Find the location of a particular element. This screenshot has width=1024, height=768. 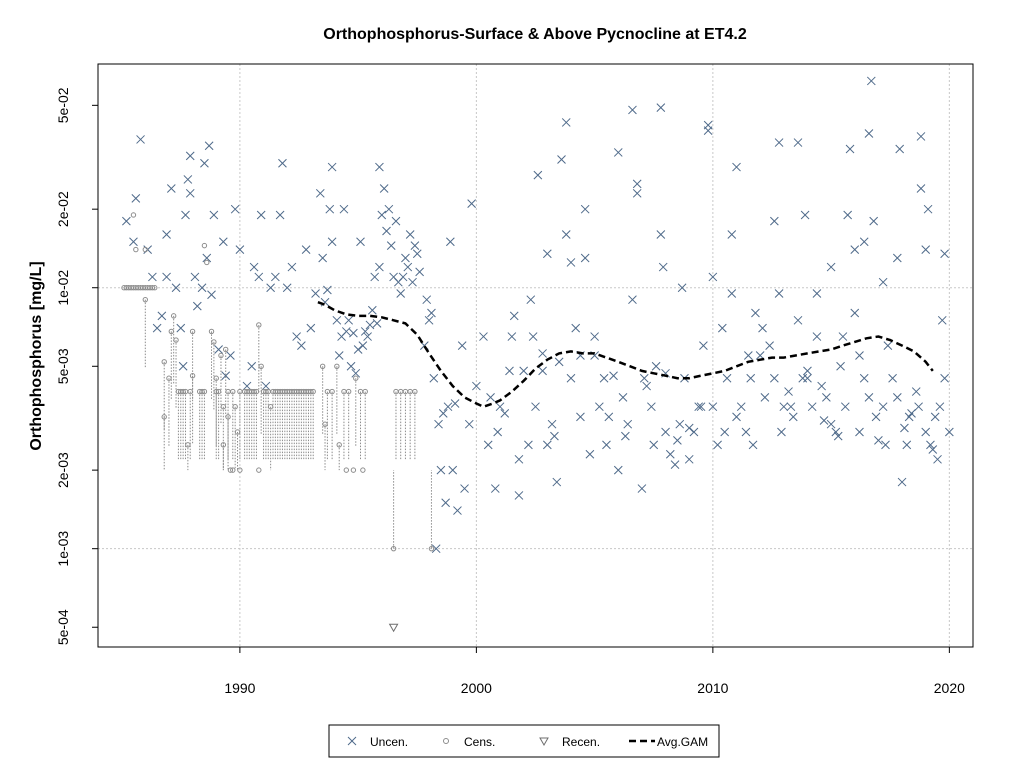

y-axis: 5e-04 1e-03 2e-03 5e-03 1e-02 2e-02 5e-02 is located at coordinates (76, 366).